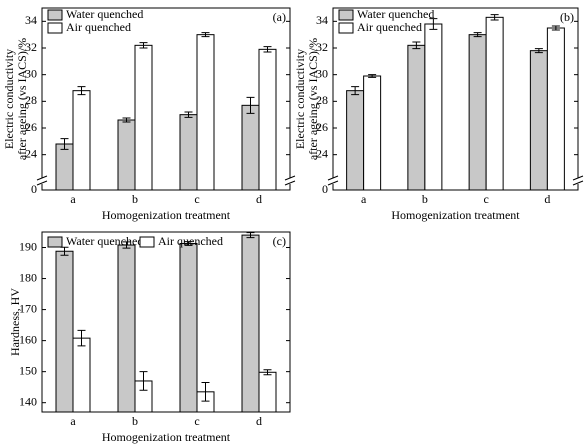  I want to click on y-tick-label: 140, so click(28, 401).